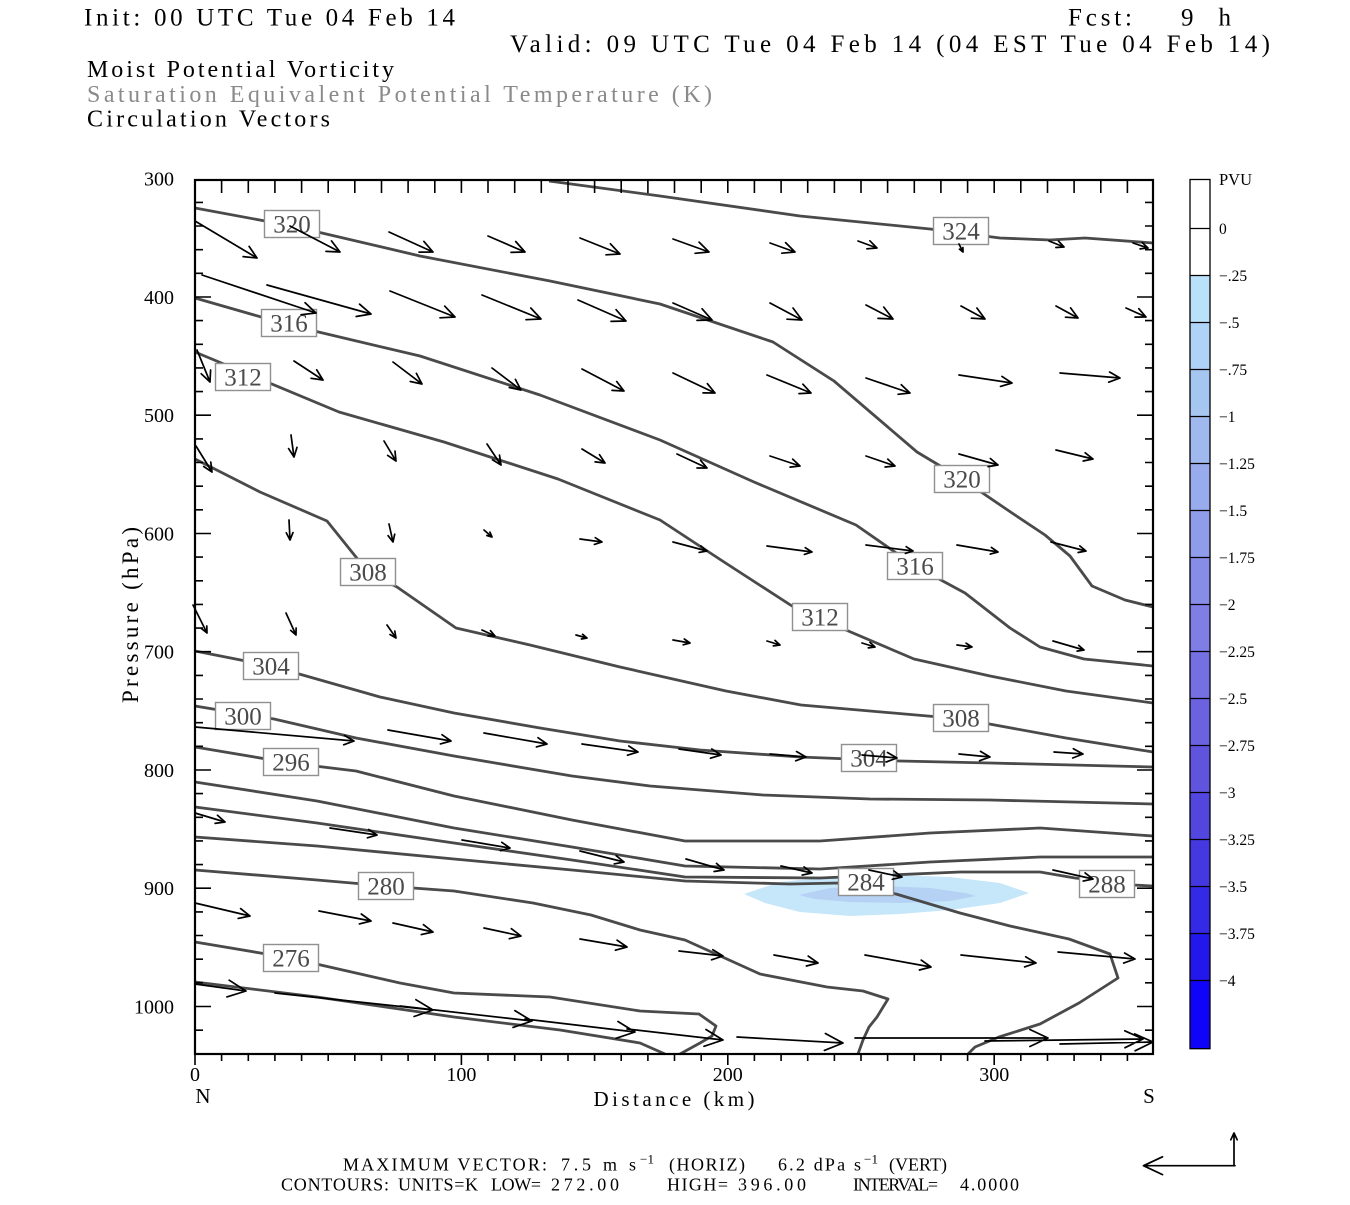 The width and height of the screenshot is (1350, 1205). Describe the element at coordinates (438, 1184) in the screenshot. I see `svg-text: UNITS=K` at that location.